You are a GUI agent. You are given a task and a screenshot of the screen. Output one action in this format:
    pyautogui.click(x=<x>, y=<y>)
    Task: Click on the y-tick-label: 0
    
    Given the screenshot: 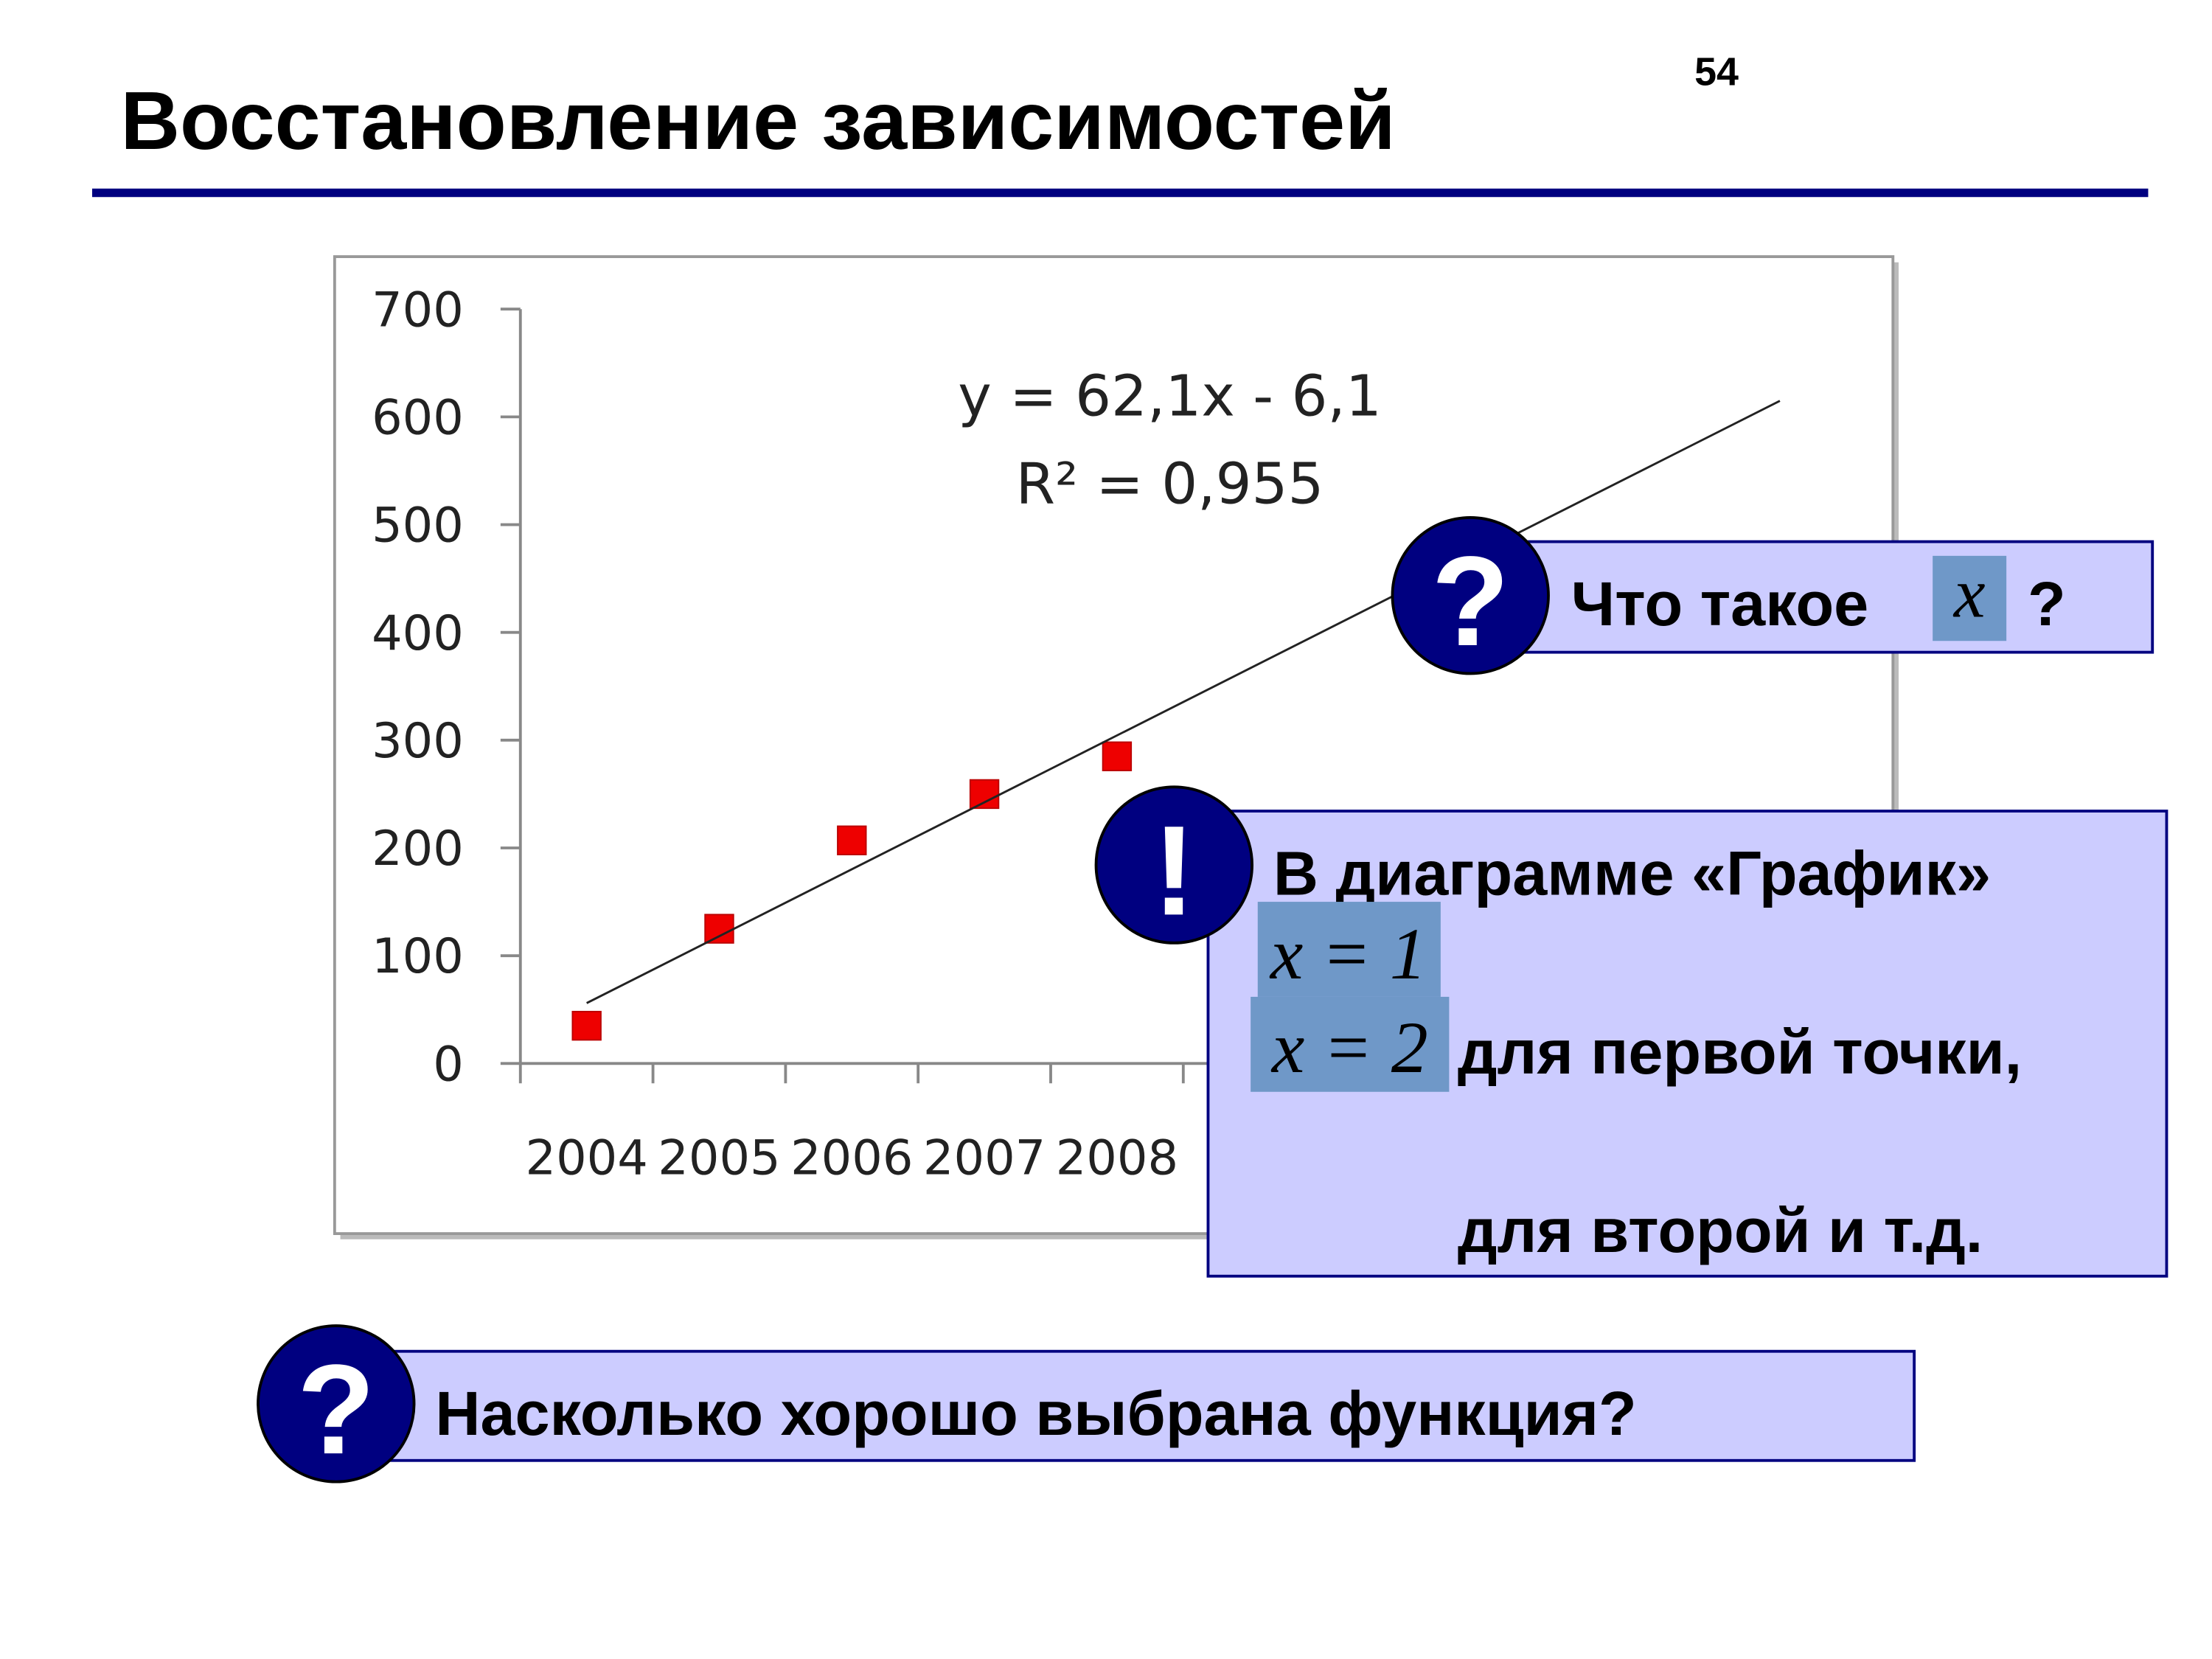 What is the action you would take?
    pyautogui.click(x=448, y=1064)
    